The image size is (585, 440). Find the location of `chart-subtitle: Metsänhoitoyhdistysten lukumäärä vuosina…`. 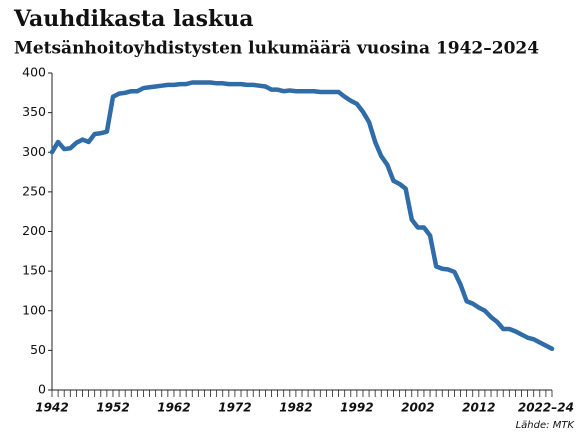

chart-subtitle: Metsänhoitoyhdistysten lukumäärä vuosina… is located at coordinates (276, 49).